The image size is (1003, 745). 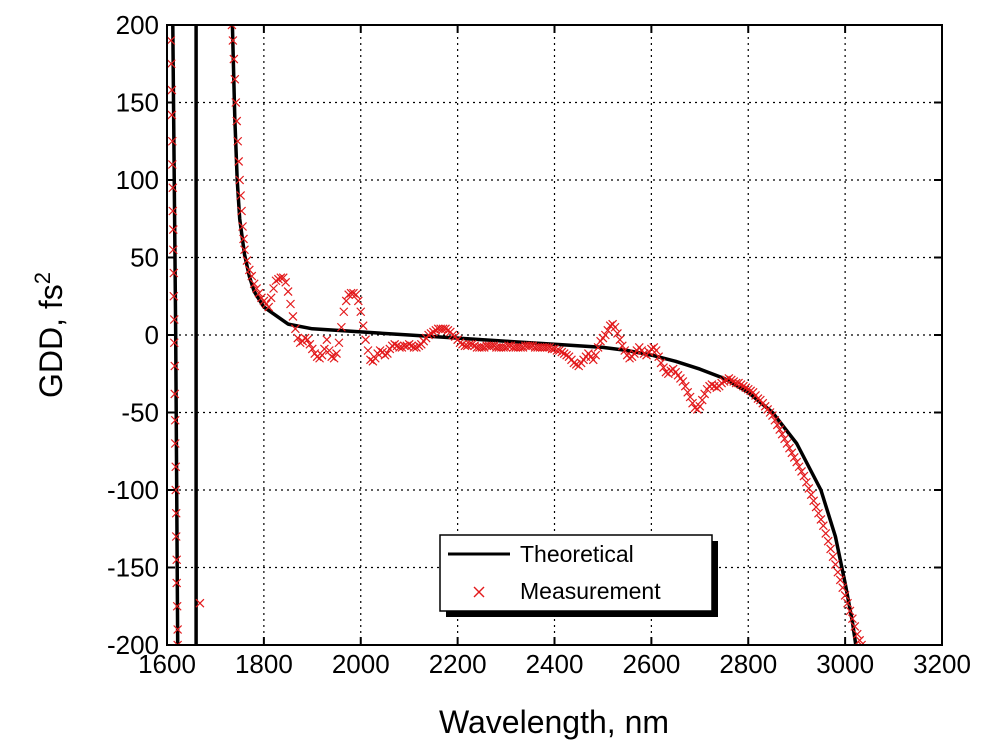 What do you see at coordinates (51, 341) in the screenshot?
I see `y-axis-title-main: GDD, fs` at bounding box center [51, 341].